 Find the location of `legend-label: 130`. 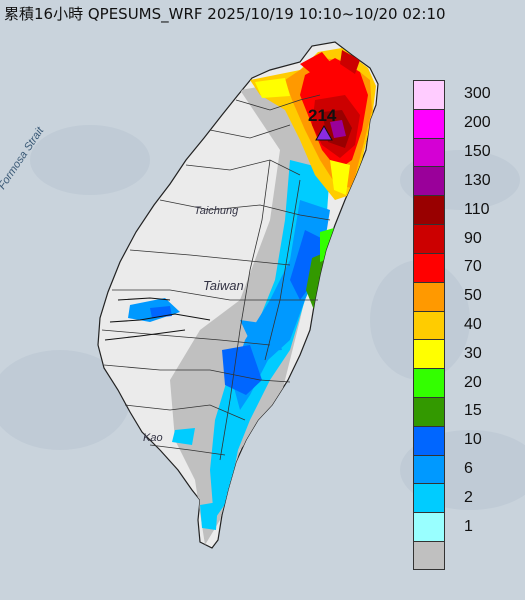

legend-label: 130 is located at coordinates (477, 180).